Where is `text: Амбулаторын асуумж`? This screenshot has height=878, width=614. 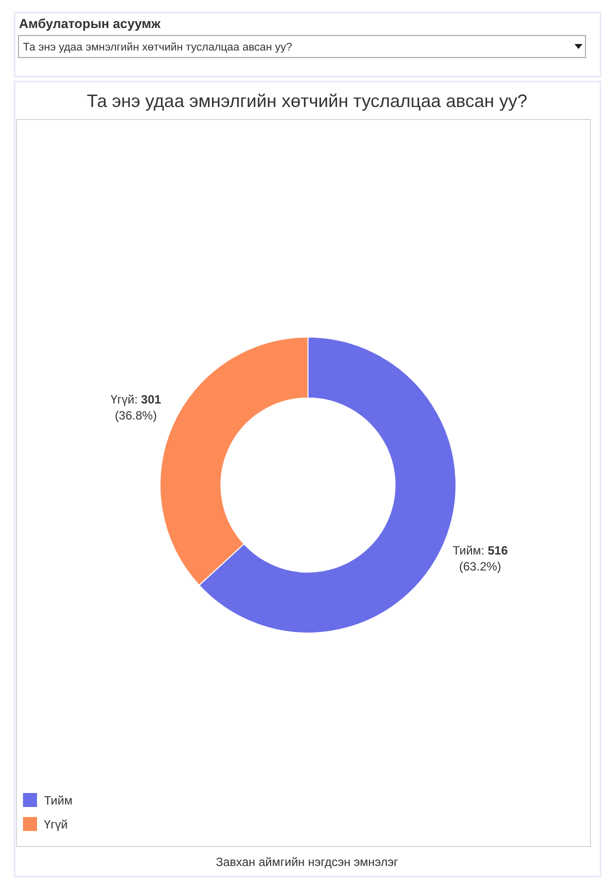
text: Амбулаторын асуумж is located at coordinates (90, 23).